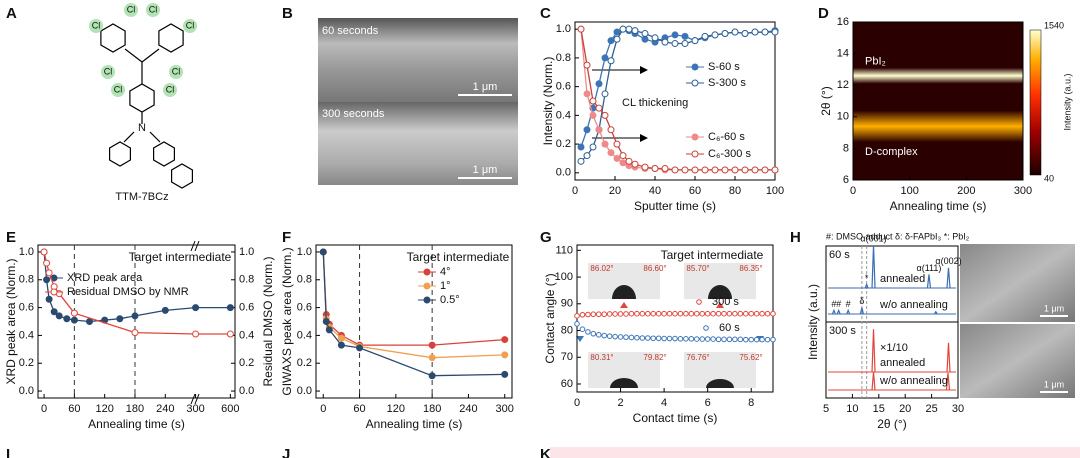 This screenshot has height=458, width=1080. Describe the element at coordinates (795, 237) in the screenshot. I see `panel-label: H` at that location.